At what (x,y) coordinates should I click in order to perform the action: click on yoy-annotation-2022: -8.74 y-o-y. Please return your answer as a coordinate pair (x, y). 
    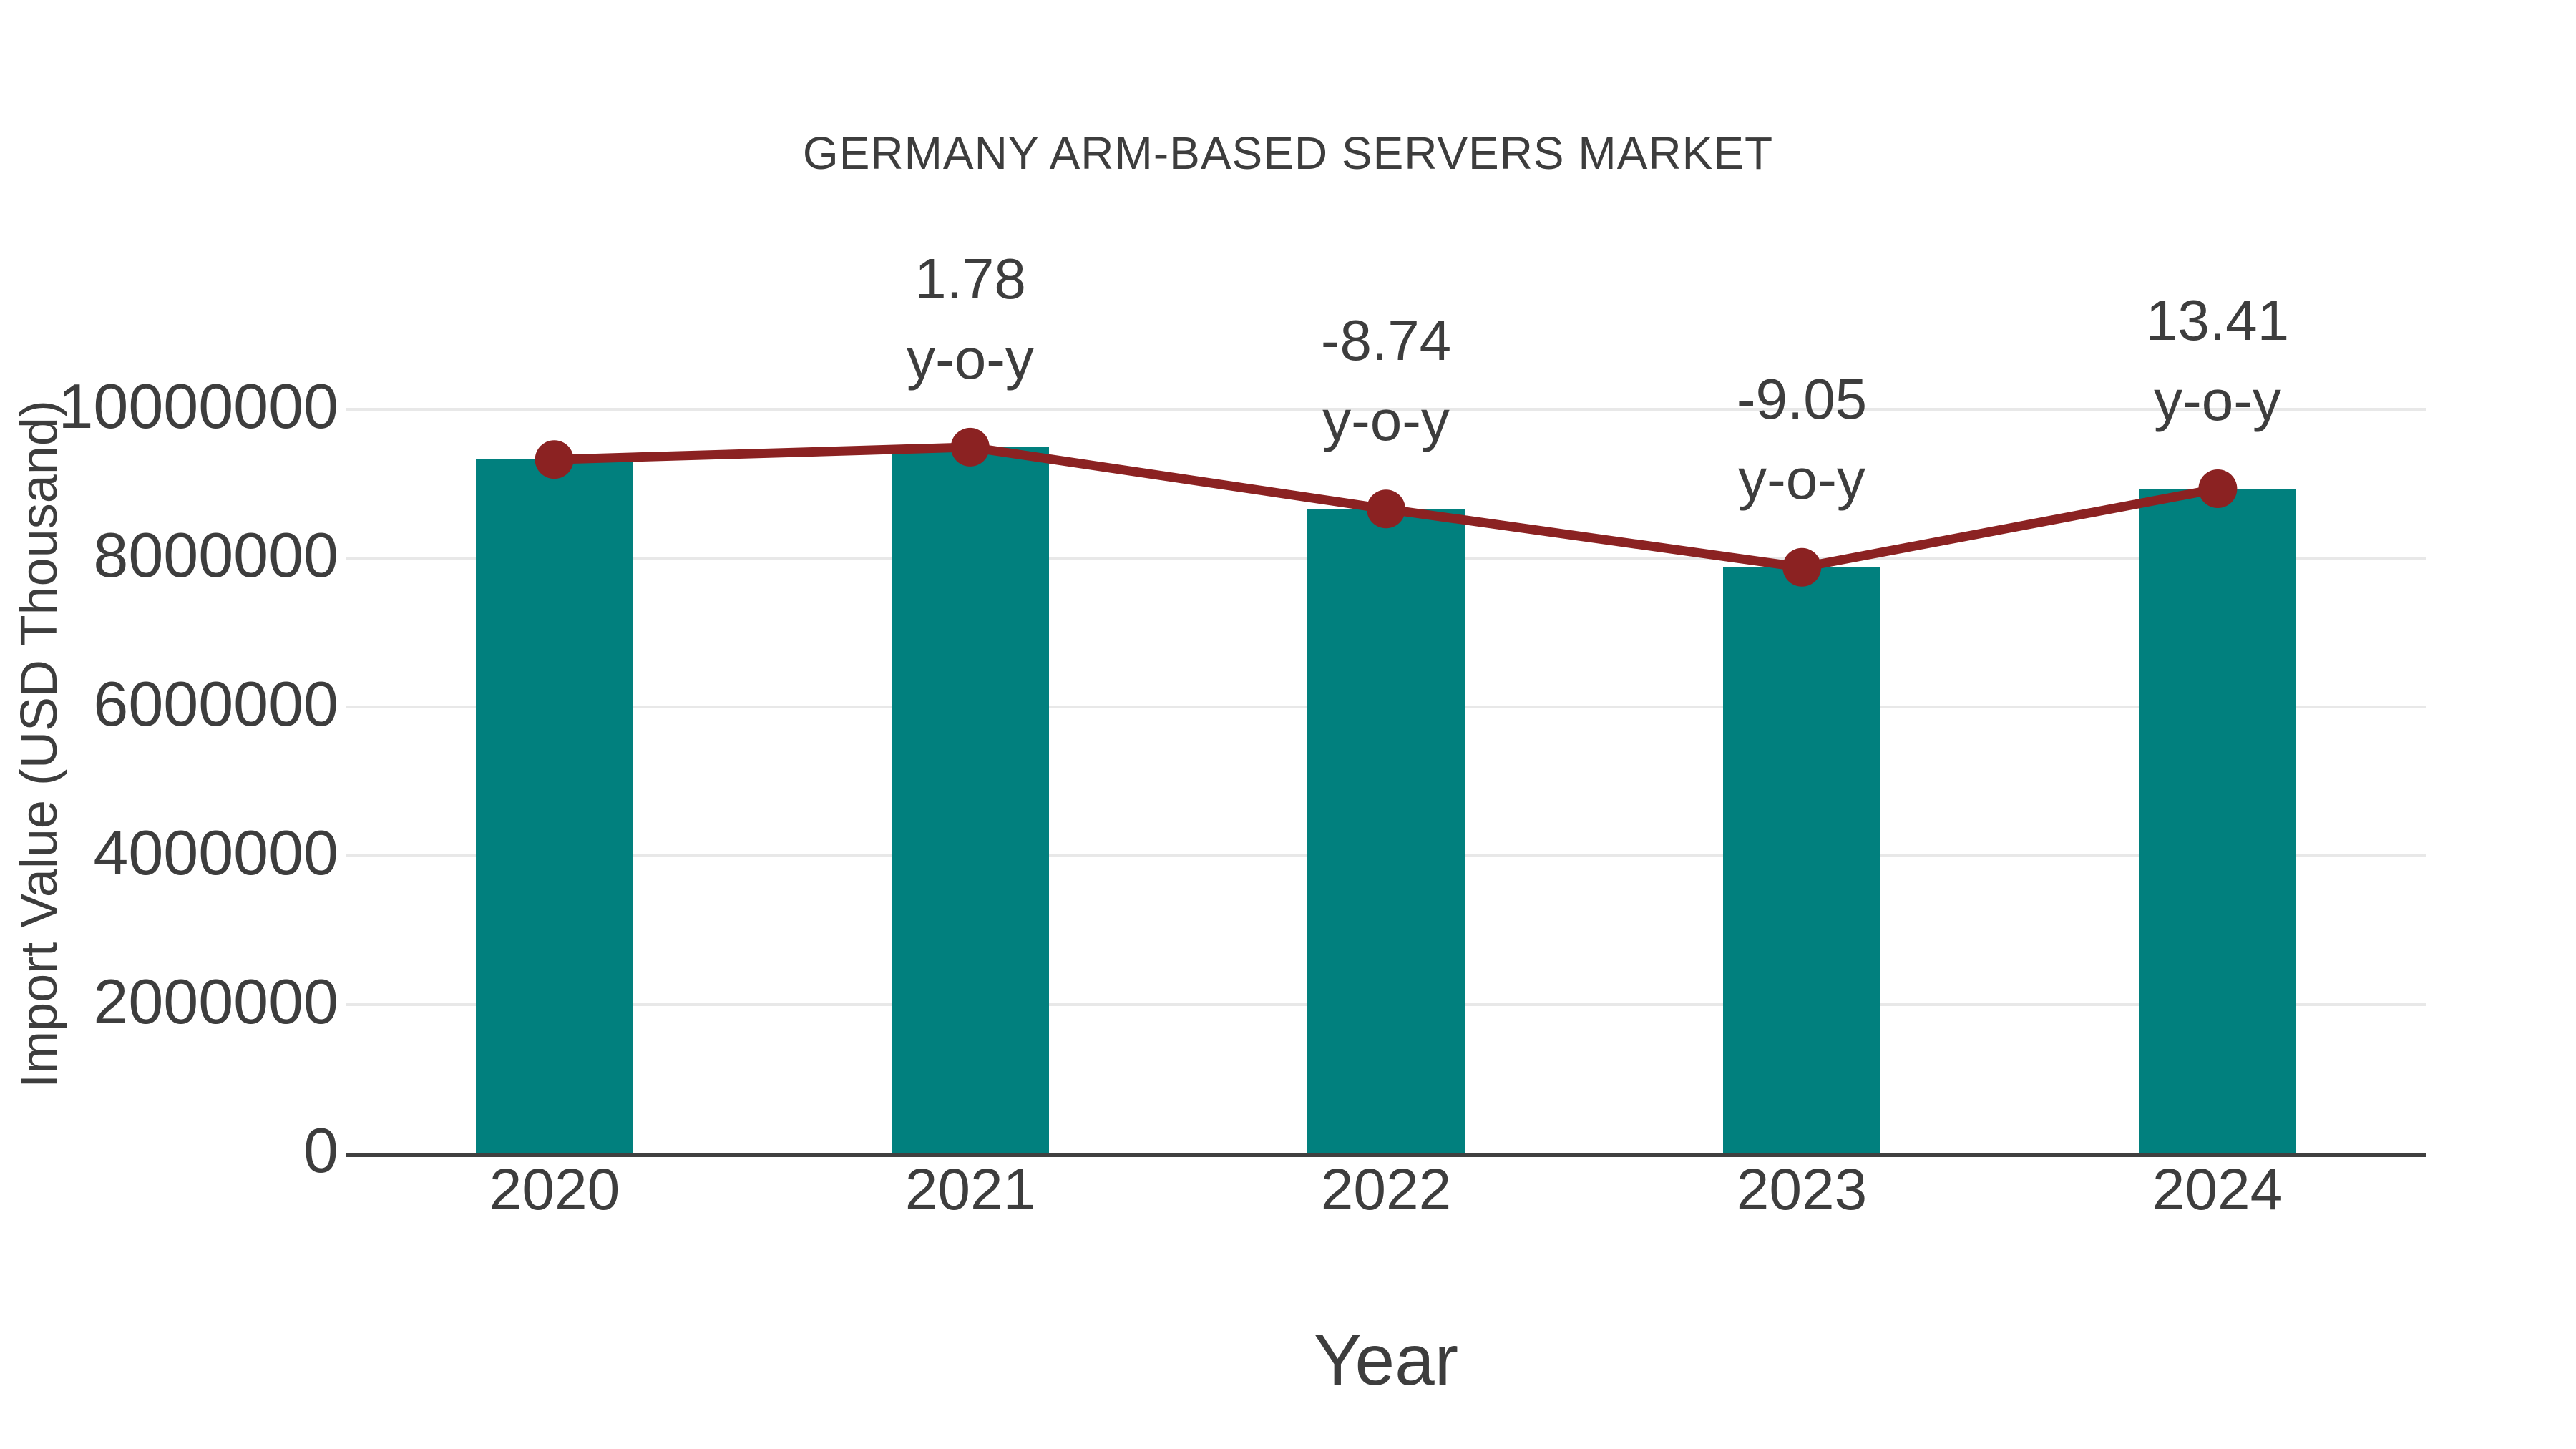
    Looking at the image, I should click on (1386, 380).